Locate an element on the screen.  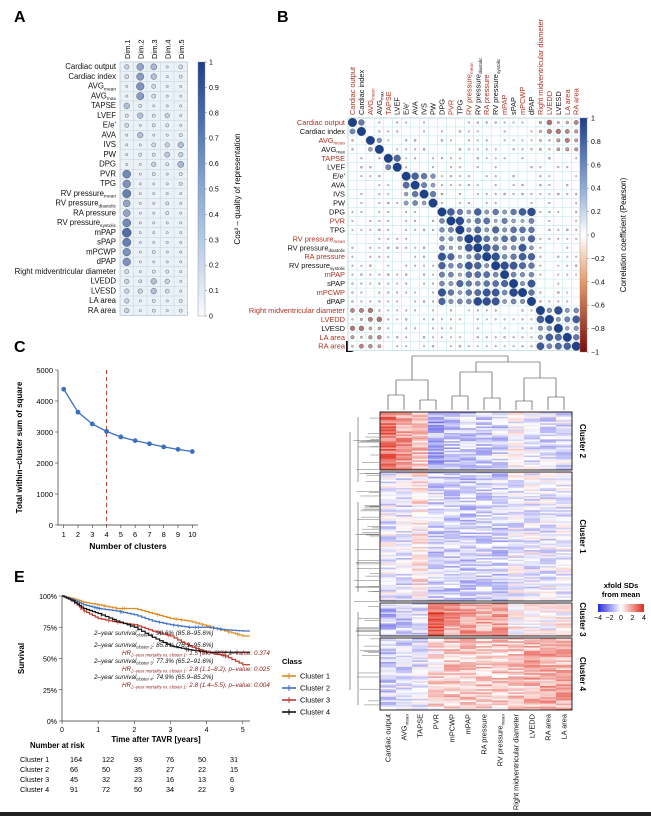
panel-e-series-line is located at coordinates (156, 624).